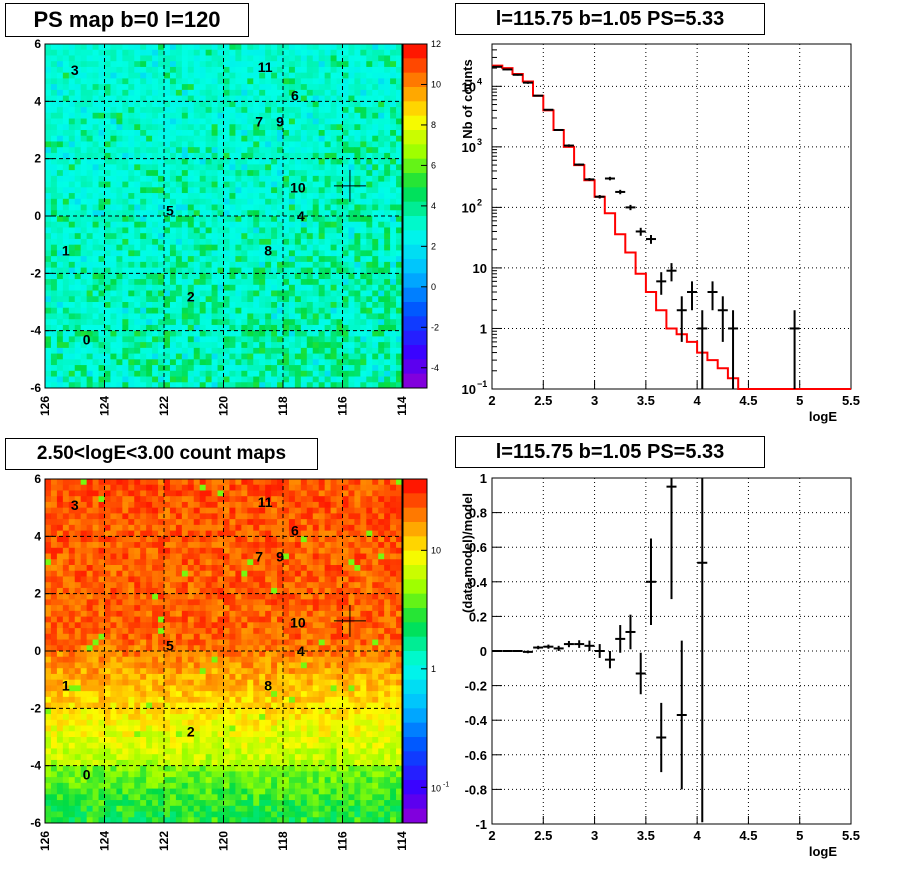 The width and height of the screenshot is (898, 871). I want to click on x-axis-label: logE, so click(823, 416).